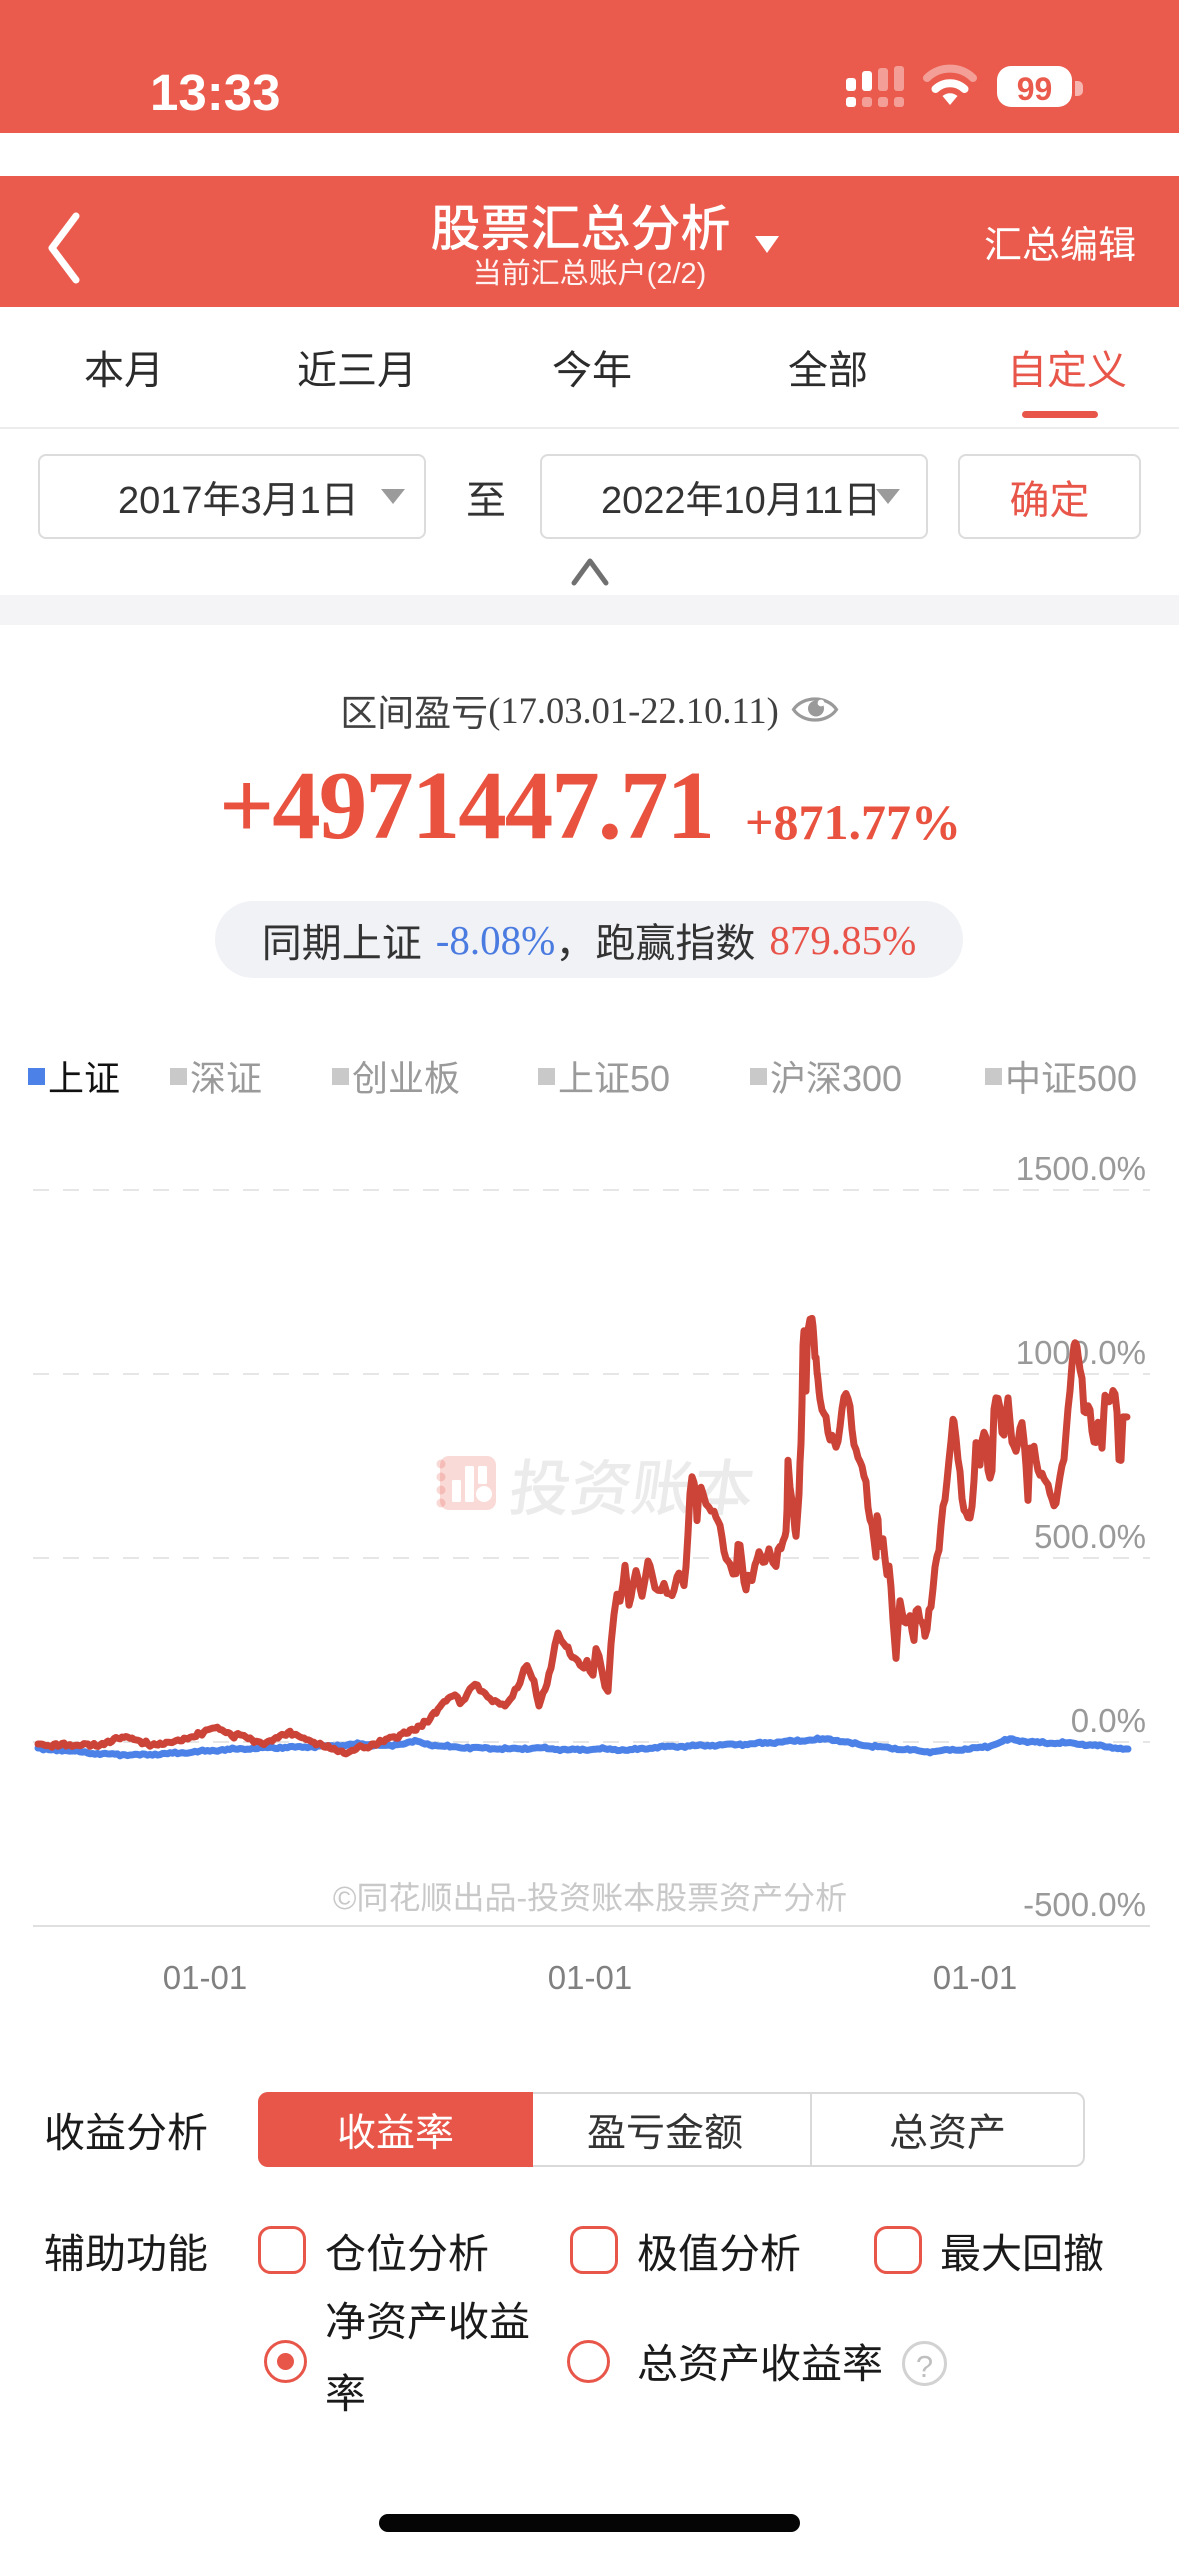 This screenshot has height=2556, width=1179. I want to click on svg-text: 投资账本, so click(632, 1483).